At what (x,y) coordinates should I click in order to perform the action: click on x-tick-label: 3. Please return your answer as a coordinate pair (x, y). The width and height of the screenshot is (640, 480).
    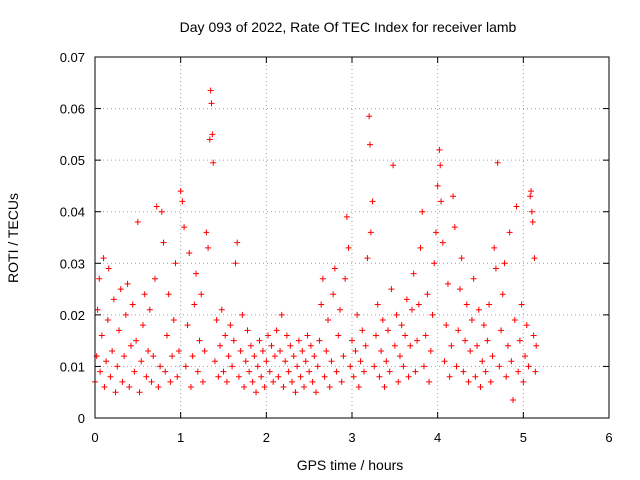
    Looking at the image, I should click on (351, 437).